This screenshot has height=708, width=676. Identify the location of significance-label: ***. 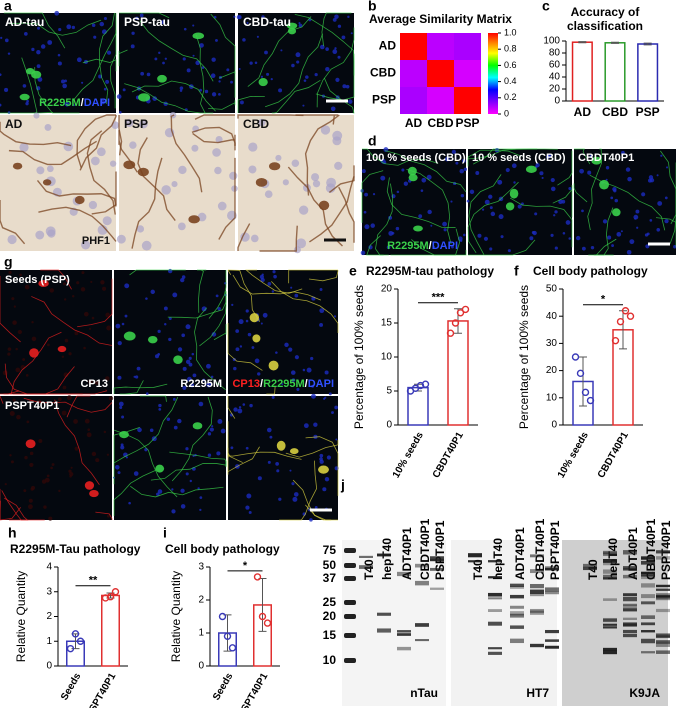
(439, 298).